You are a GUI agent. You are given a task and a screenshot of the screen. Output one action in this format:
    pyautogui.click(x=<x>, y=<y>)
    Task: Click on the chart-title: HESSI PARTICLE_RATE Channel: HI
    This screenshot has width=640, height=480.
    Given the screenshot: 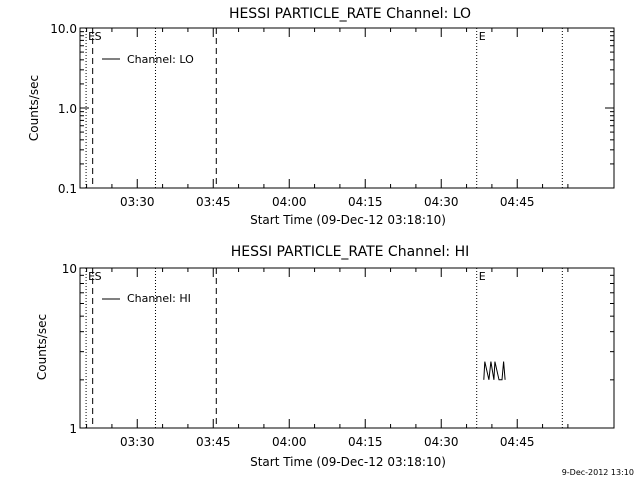 What is the action you would take?
    pyautogui.click(x=350, y=252)
    